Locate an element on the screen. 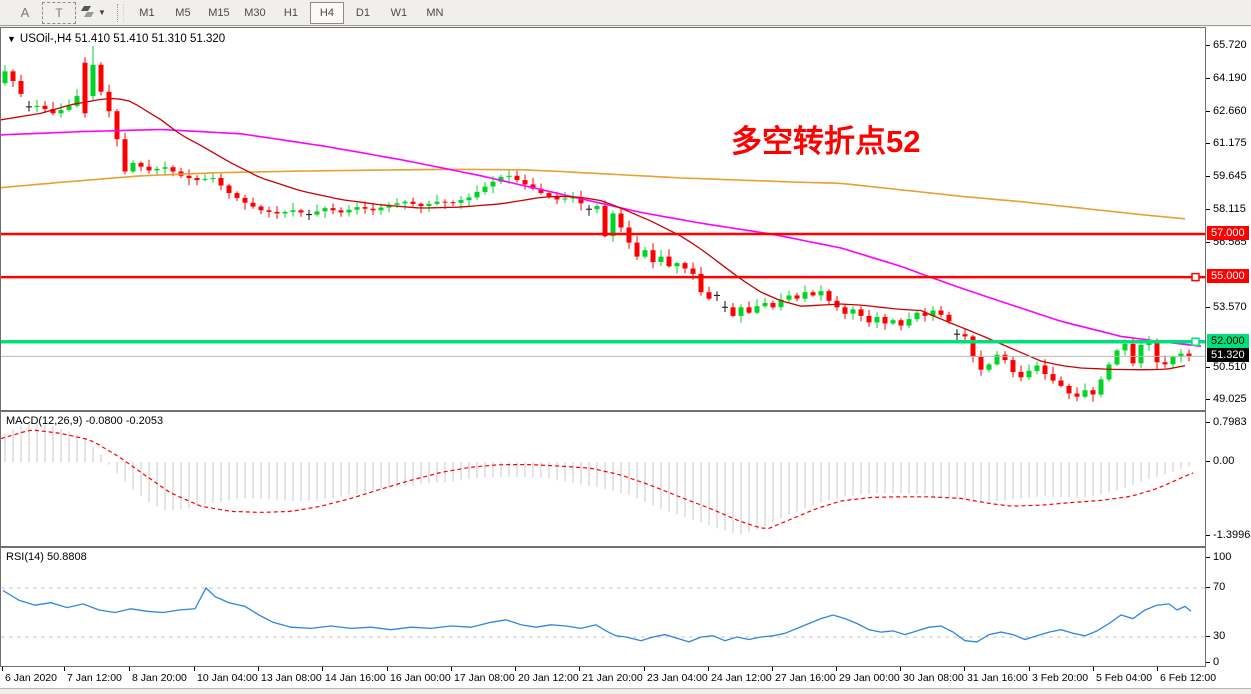 The width and height of the screenshot is (1251, 694). time-tick-label: 20 Jan 12:00 is located at coordinates (548, 678).